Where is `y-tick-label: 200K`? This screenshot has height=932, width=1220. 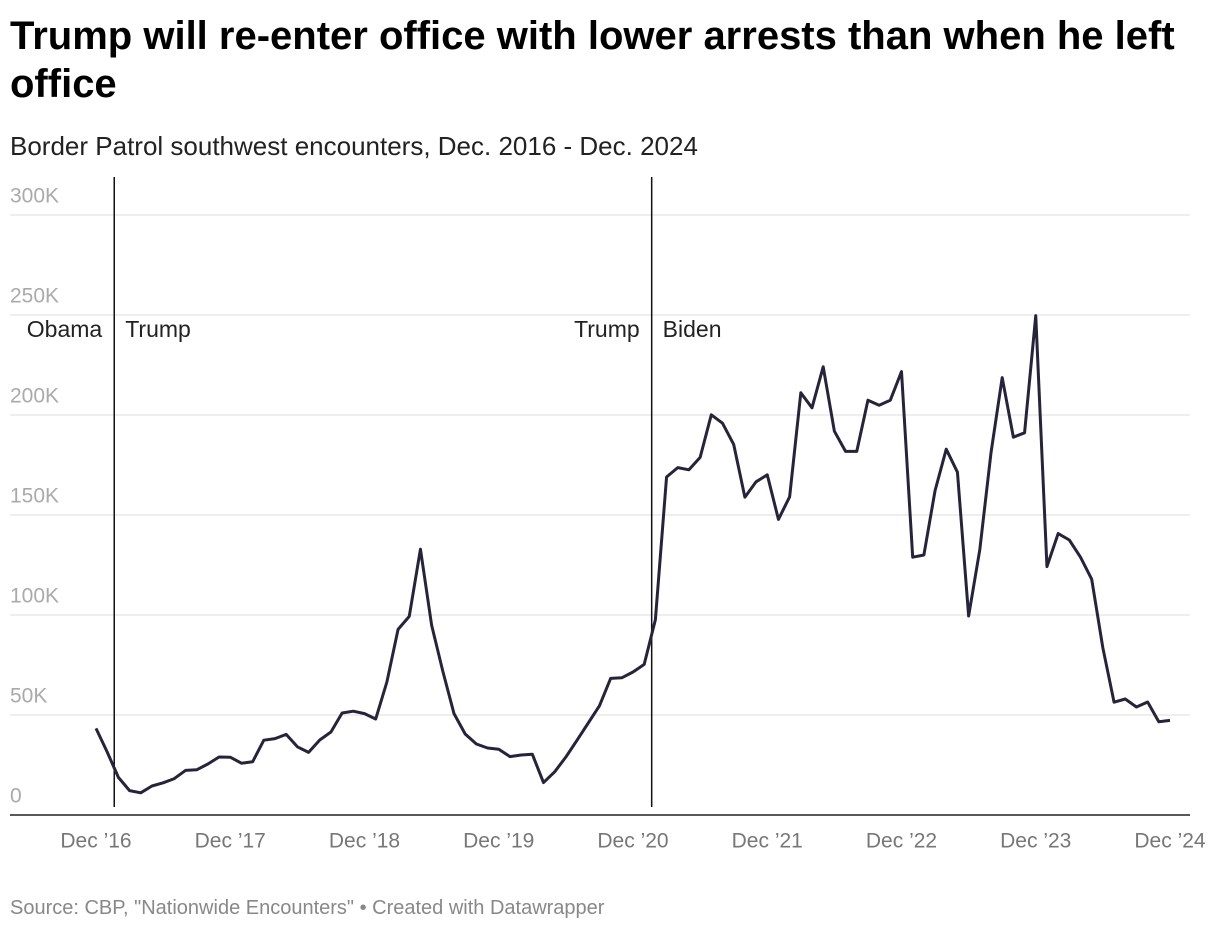
y-tick-label: 200K is located at coordinates (34, 396).